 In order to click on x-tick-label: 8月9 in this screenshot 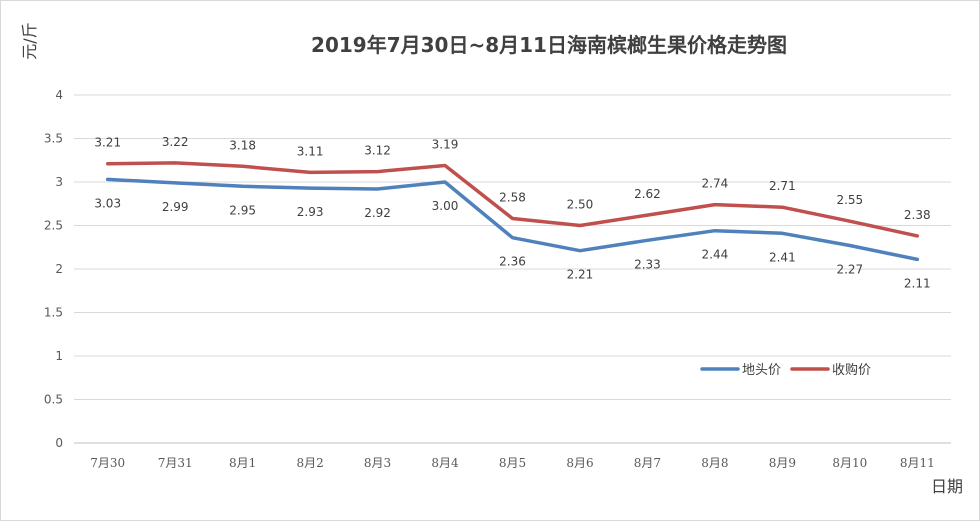, I will do `click(782, 463)`.